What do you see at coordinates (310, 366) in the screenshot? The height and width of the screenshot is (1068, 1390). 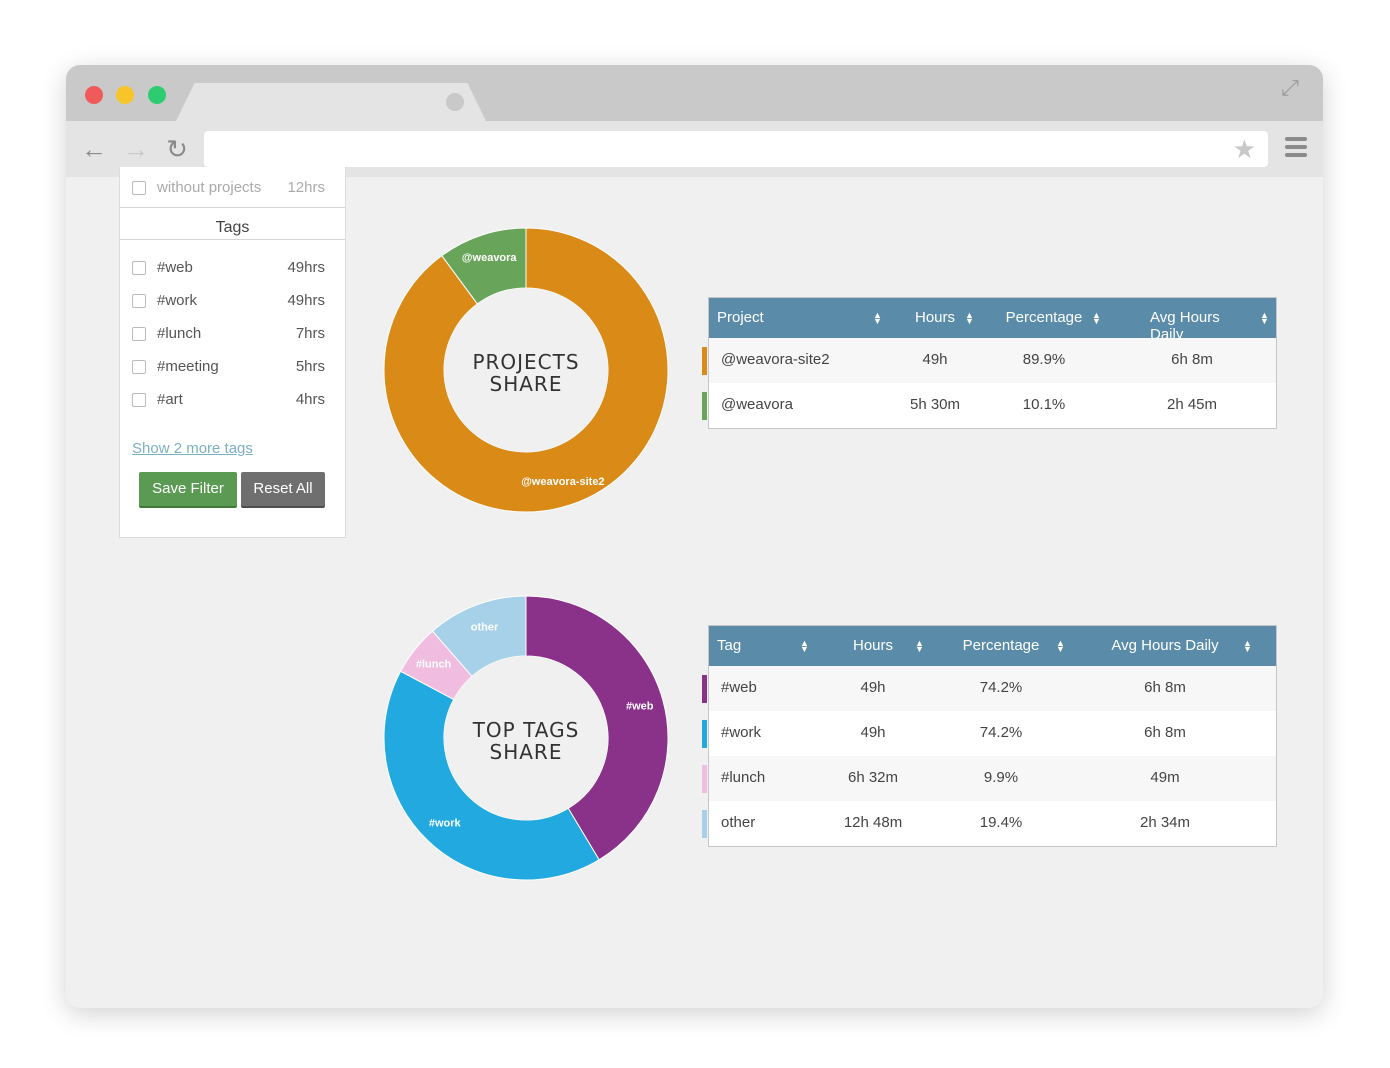 I see `tag-hours: 5hrs` at bounding box center [310, 366].